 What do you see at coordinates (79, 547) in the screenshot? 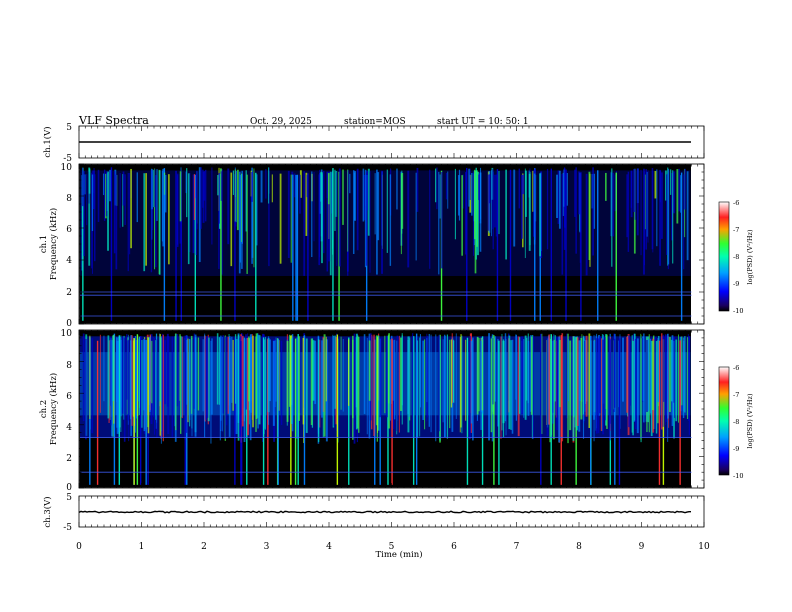
I see `x-tick-label-0: 0` at bounding box center [79, 547].